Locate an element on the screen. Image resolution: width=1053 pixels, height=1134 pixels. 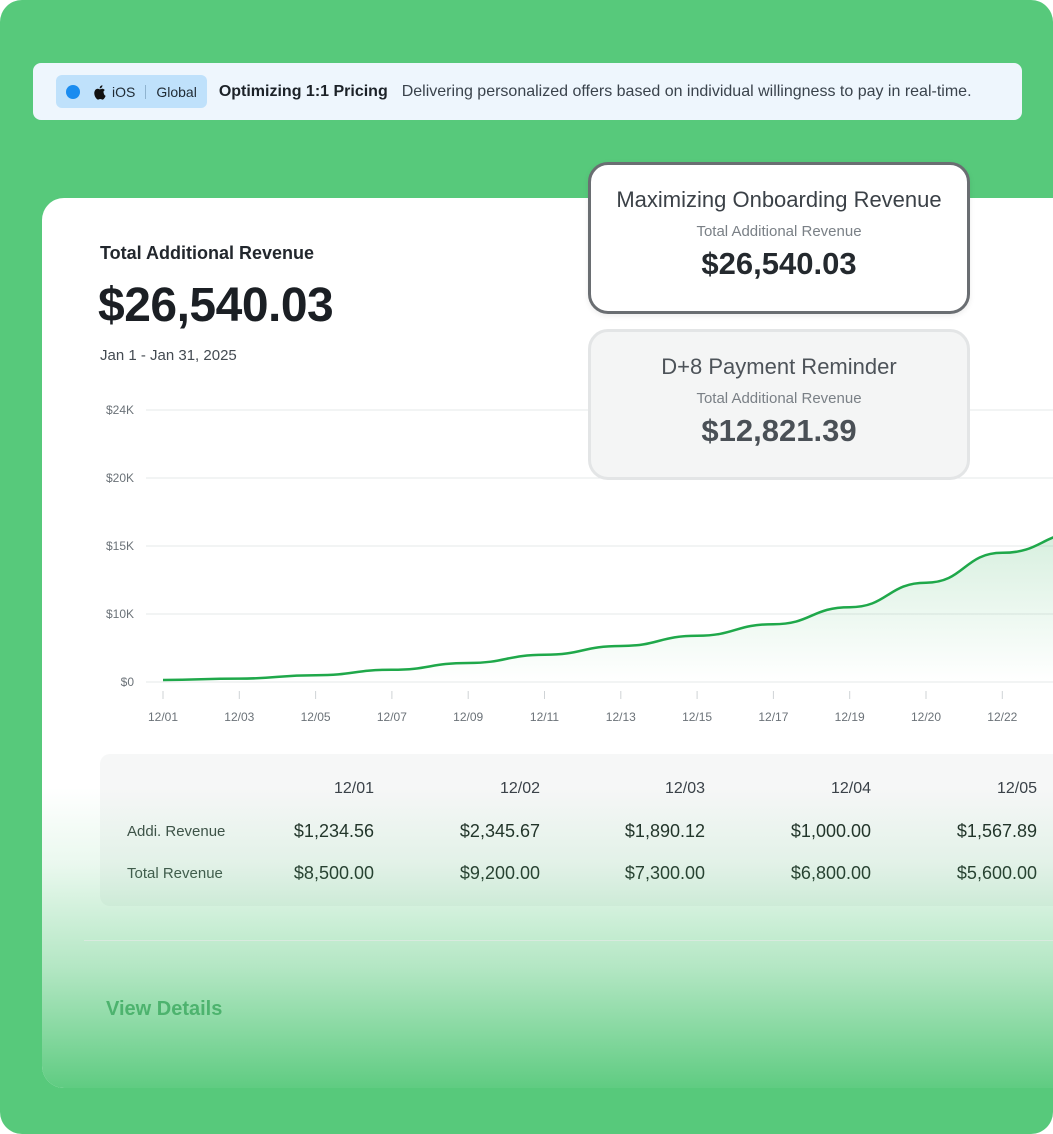
x-tick-label: 12/15 is located at coordinates (697, 717).